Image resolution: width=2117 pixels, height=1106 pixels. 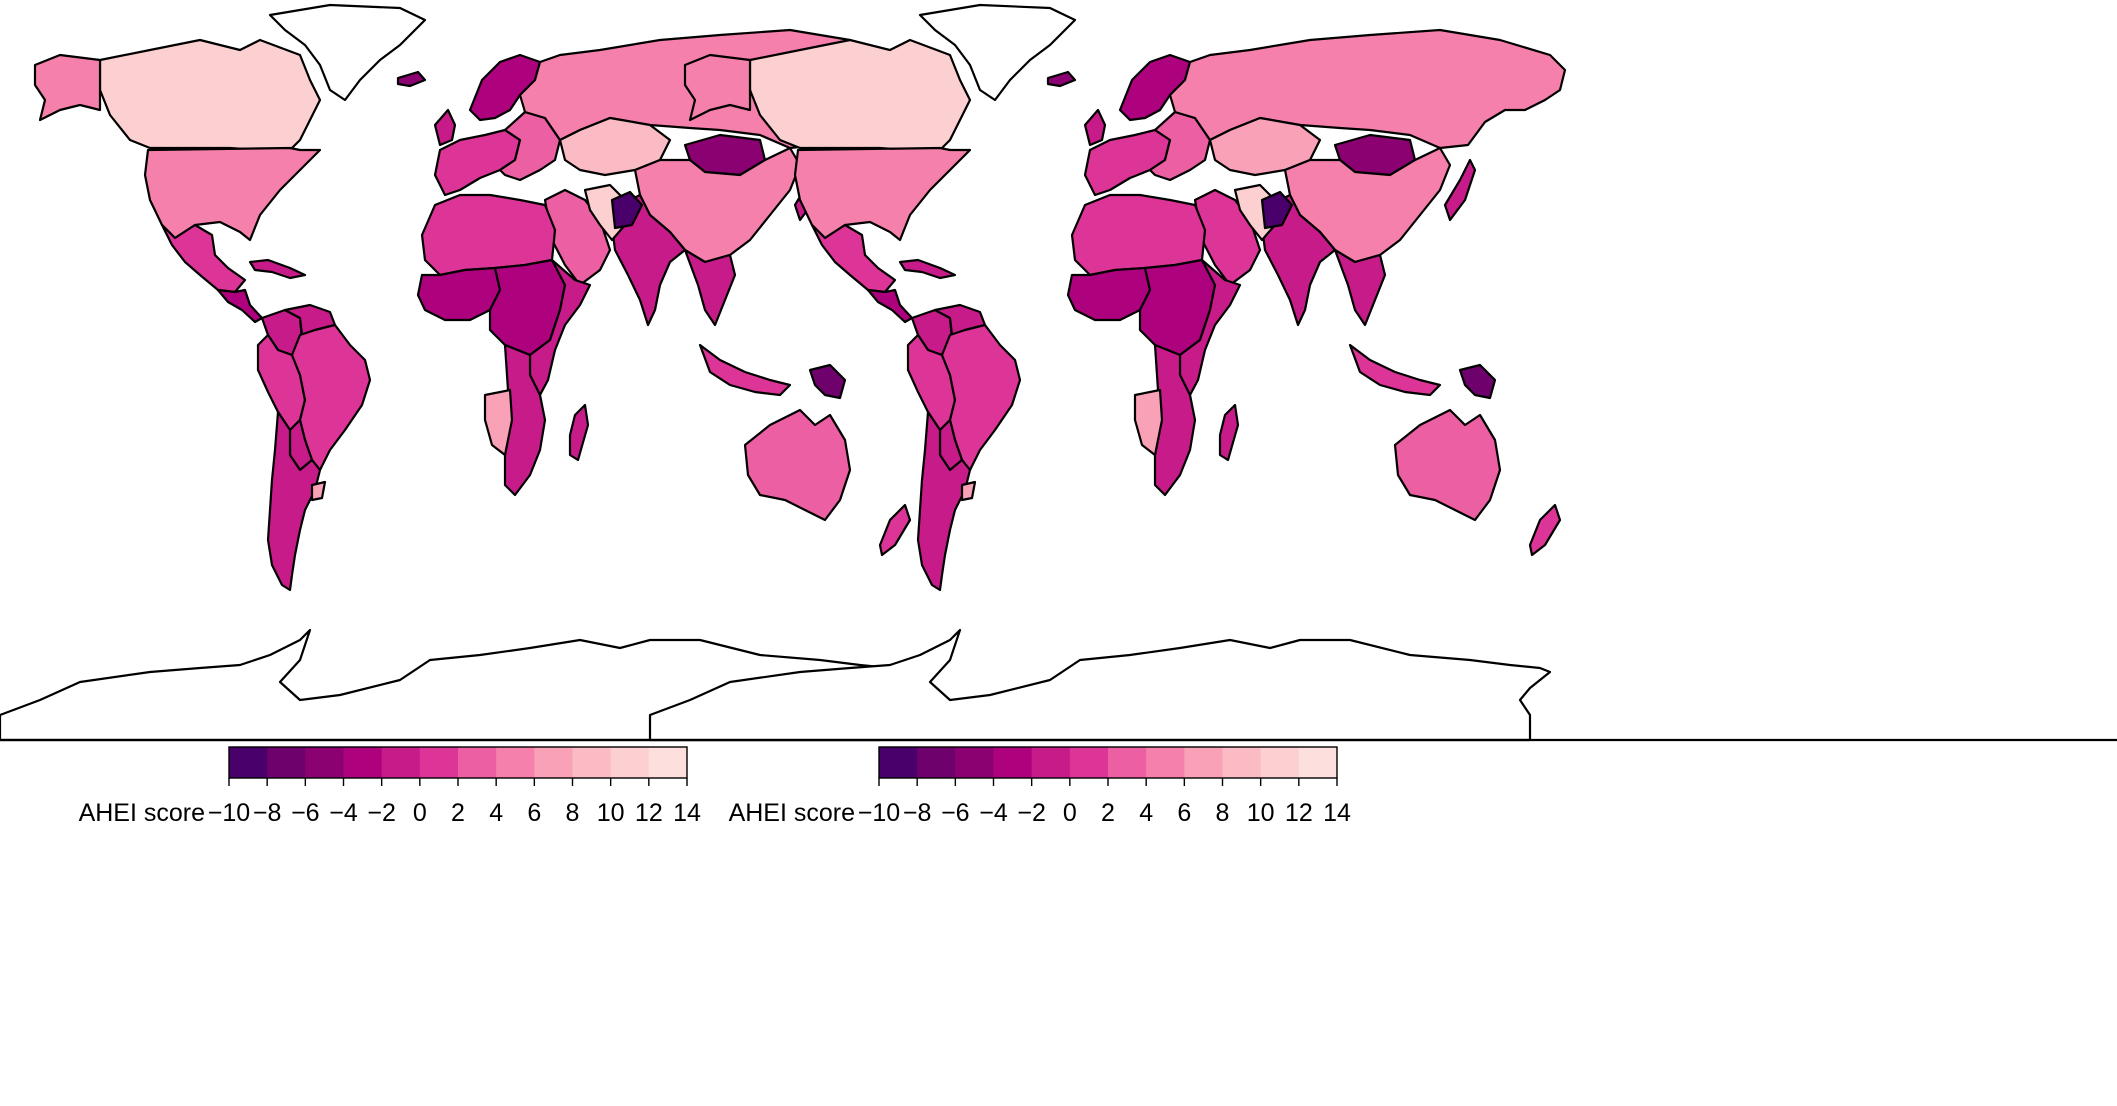 What do you see at coordinates (343, 813) in the screenshot?
I see `legend-tick-label: −4` at bounding box center [343, 813].